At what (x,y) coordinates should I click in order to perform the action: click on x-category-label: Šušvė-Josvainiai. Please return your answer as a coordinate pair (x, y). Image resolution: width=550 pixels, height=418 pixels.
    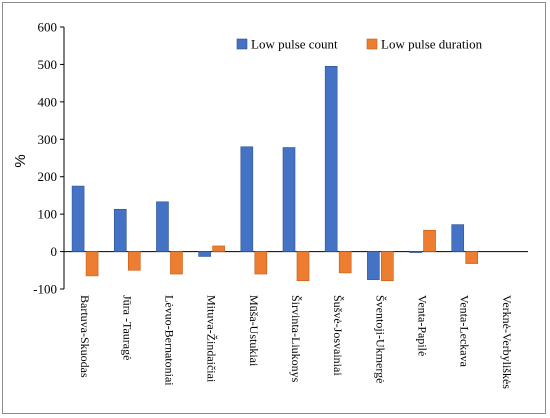
    Looking at the image, I should click on (338, 335).